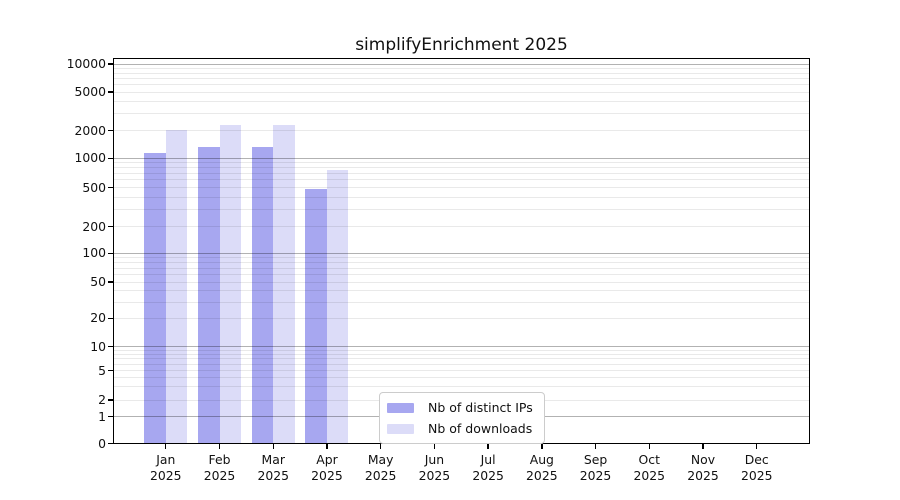 This screenshot has width=900, height=500. I want to click on legend-item-distinct-ips: Nb of distinct IPs, so click(460, 407).